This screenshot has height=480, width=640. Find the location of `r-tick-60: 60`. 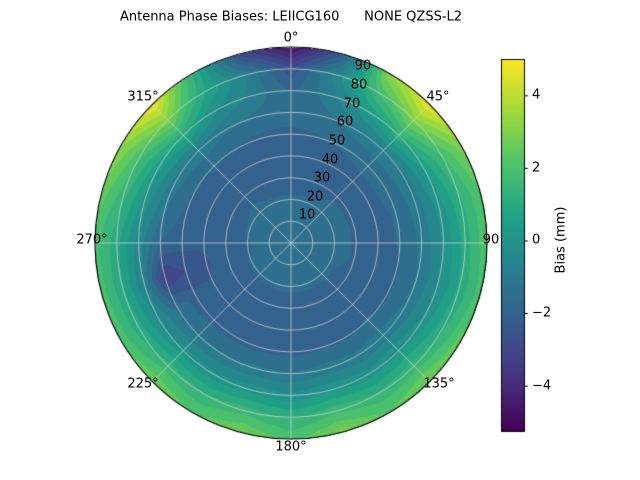

r-tick-60: 60 is located at coordinates (345, 122).